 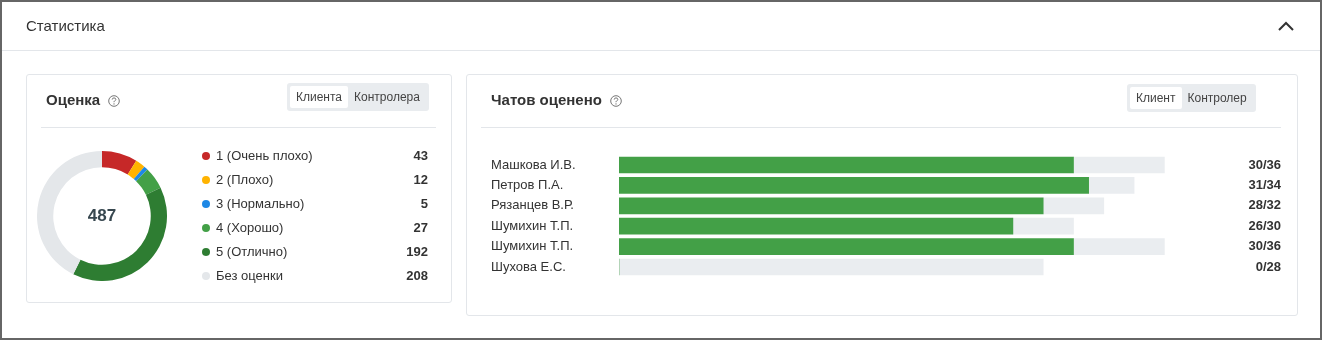 What do you see at coordinates (1264, 225) in the screenshot?
I see `data-label: 26/30` at bounding box center [1264, 225].